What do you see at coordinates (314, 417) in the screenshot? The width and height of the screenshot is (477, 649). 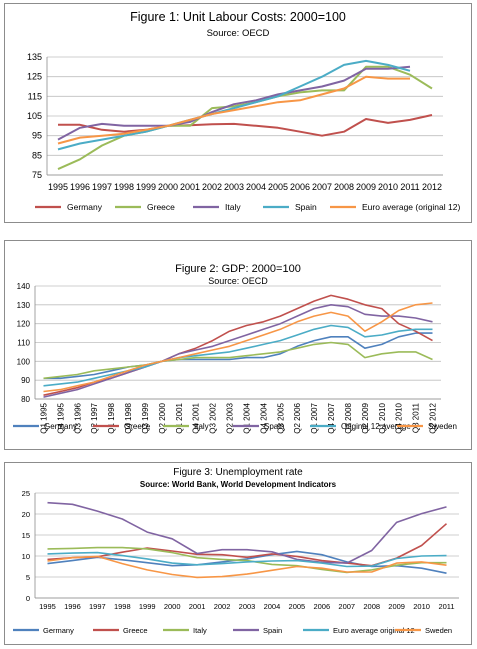 I see `x-tick-label: Q1 2007` at bounding box center [314, 417].